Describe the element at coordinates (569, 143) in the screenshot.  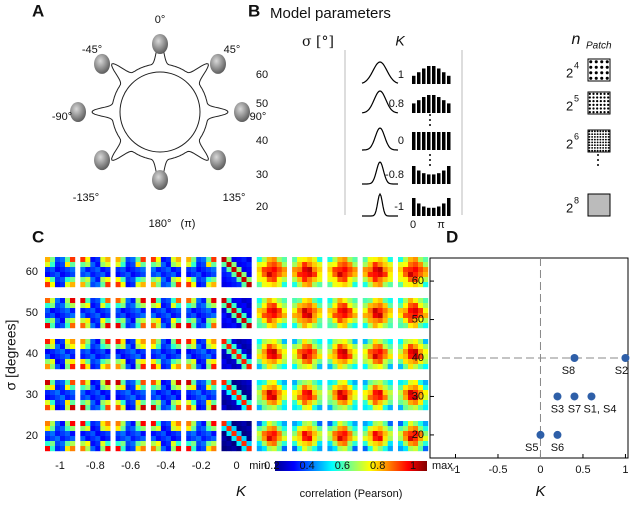
I see `patch-base: 2` at that location.